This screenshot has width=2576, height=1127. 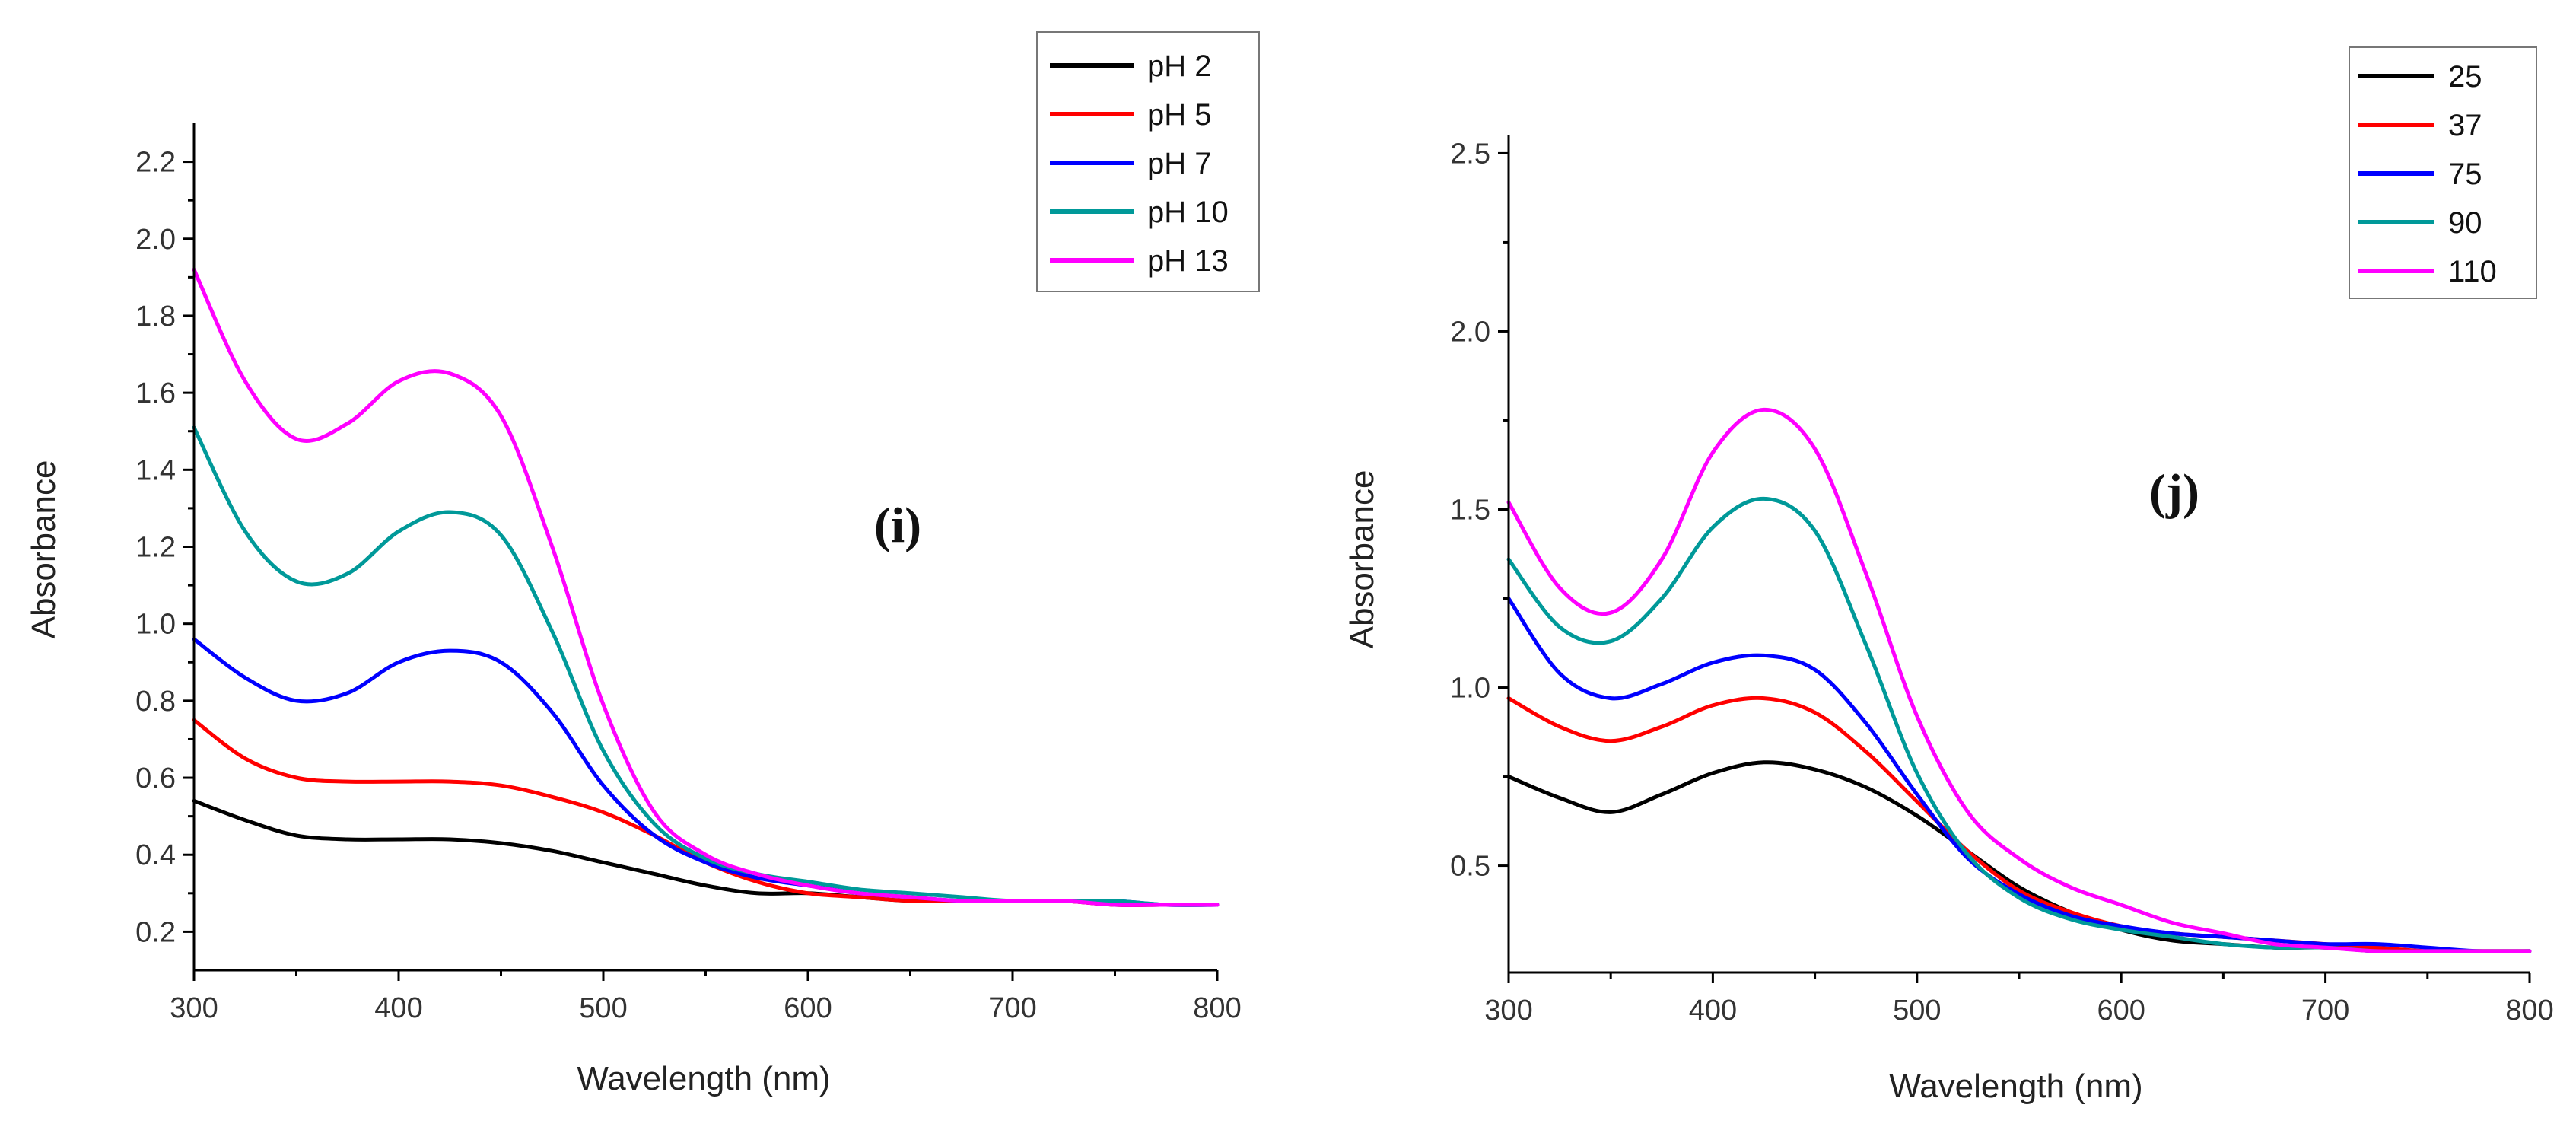 I want to click on legend-i: pH 2 pH 5 pH 7 pH 10 pH 13, so click(x=1148, y=161).